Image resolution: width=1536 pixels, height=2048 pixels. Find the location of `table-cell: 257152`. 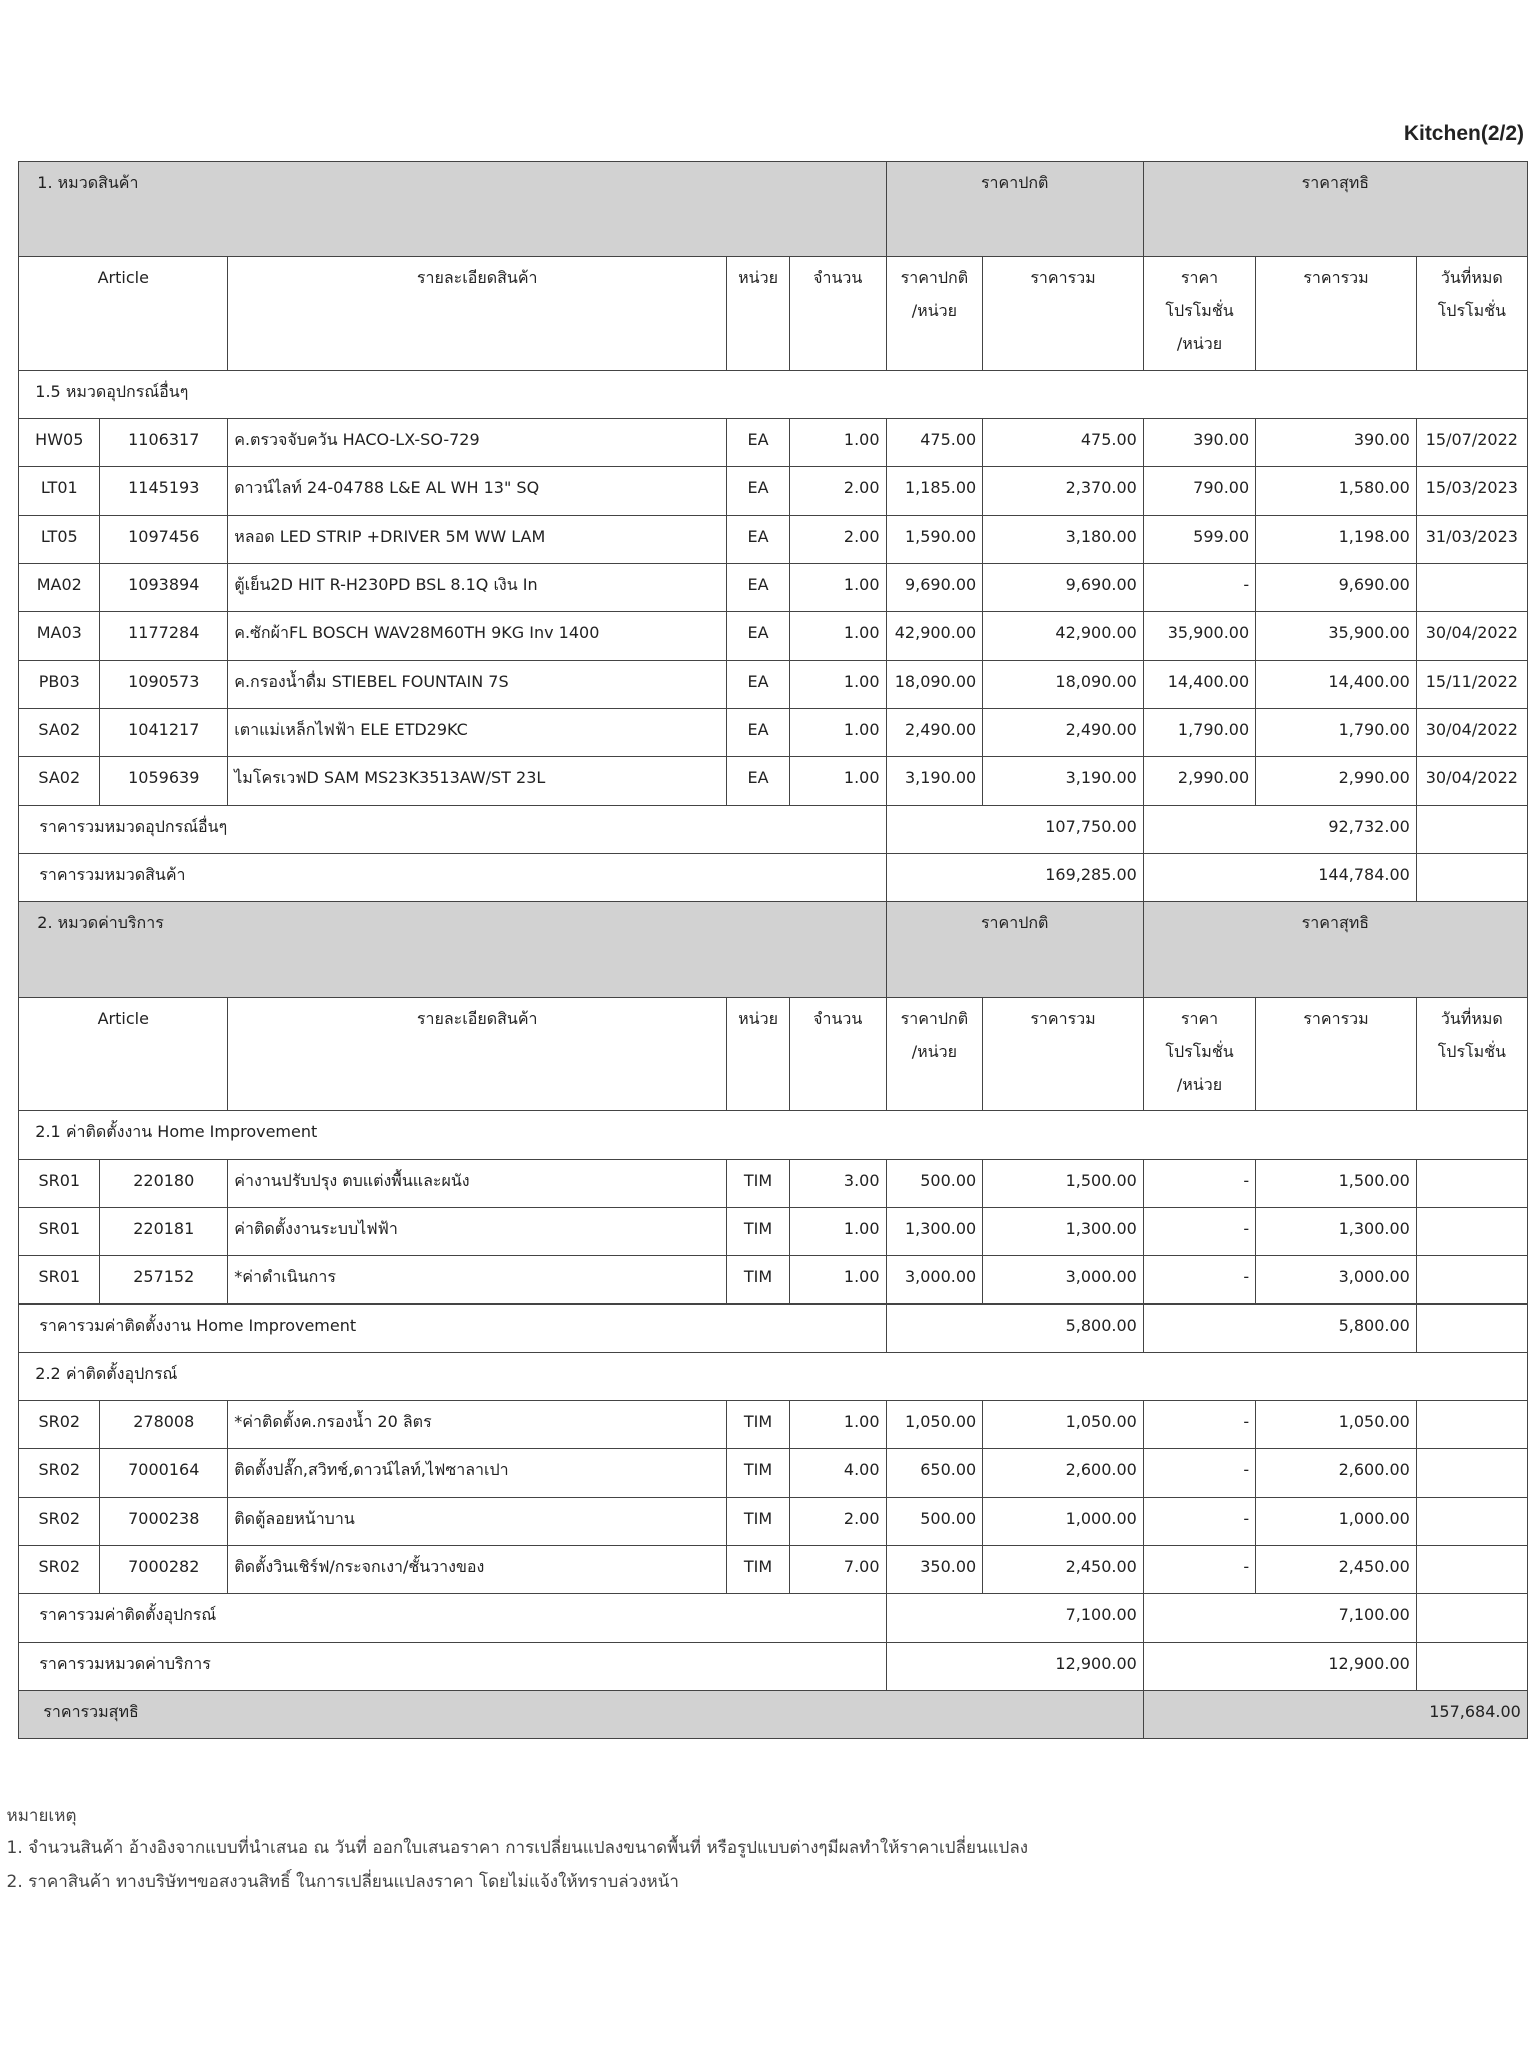

table-cell: 257152 is located at coordinates (164, 1280).